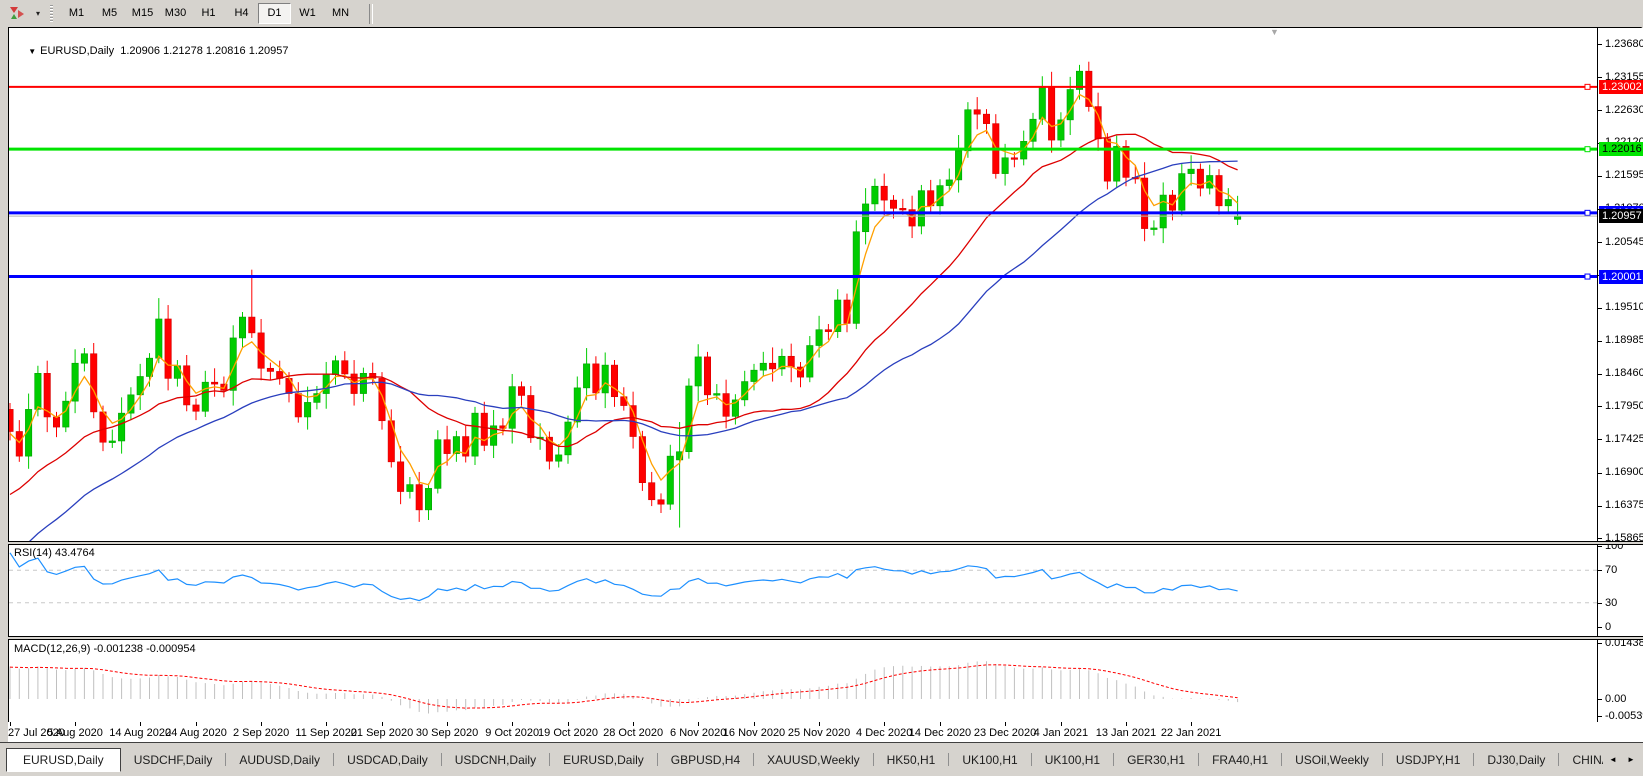  What do you see at coordinates (387, 759) in the screenshot?
I see `chart-tab: USDCAD,Daily` at bounding box center [387, 759].